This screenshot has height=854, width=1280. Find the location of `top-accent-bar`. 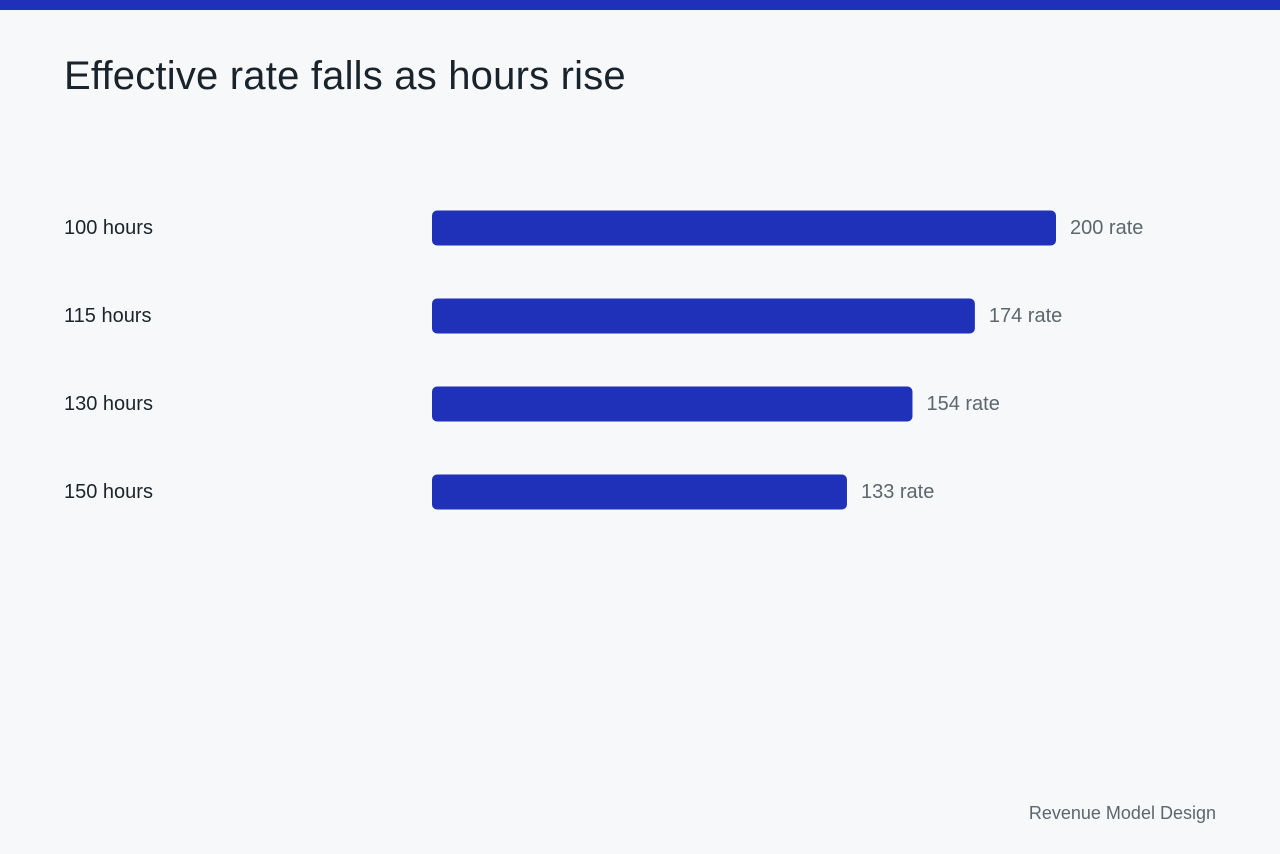

top-accent-bar is located at coordinates (640, 5).